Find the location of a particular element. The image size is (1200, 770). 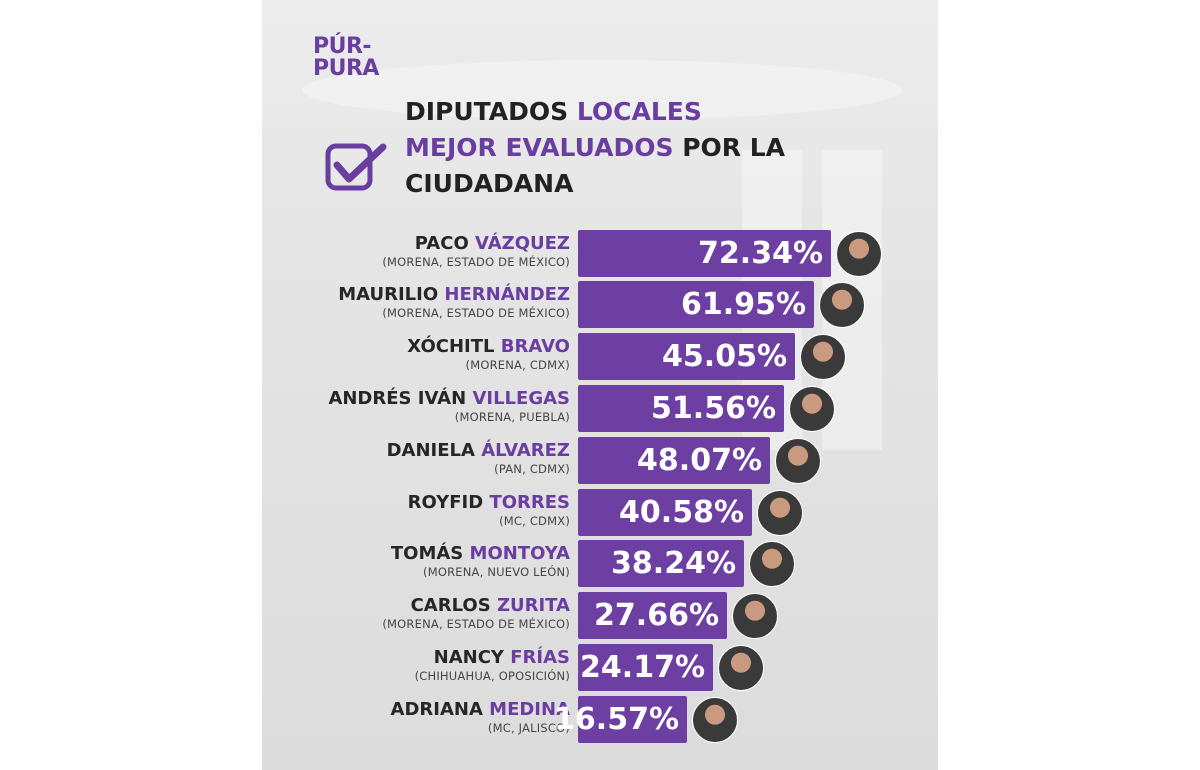

deputy-name: DANIELA ÁLVAREZ is located at coordinates (478, 451).